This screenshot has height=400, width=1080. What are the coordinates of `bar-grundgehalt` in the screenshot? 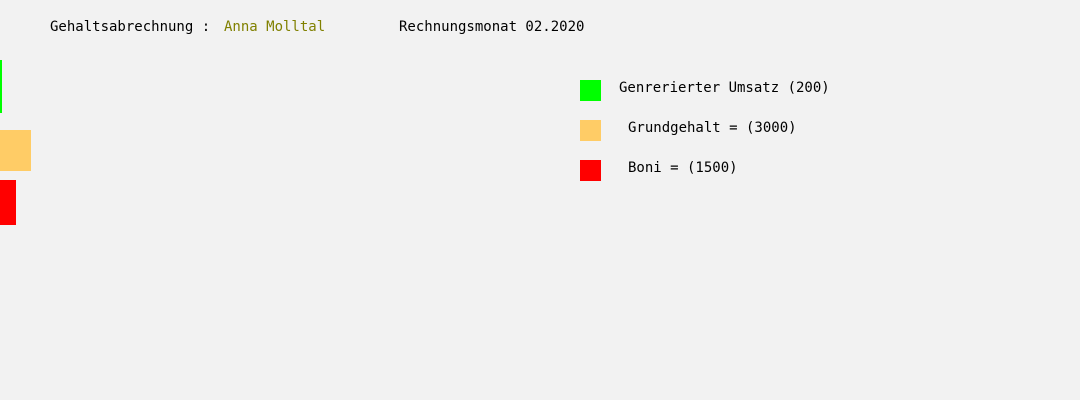 It's located at (15, 150).